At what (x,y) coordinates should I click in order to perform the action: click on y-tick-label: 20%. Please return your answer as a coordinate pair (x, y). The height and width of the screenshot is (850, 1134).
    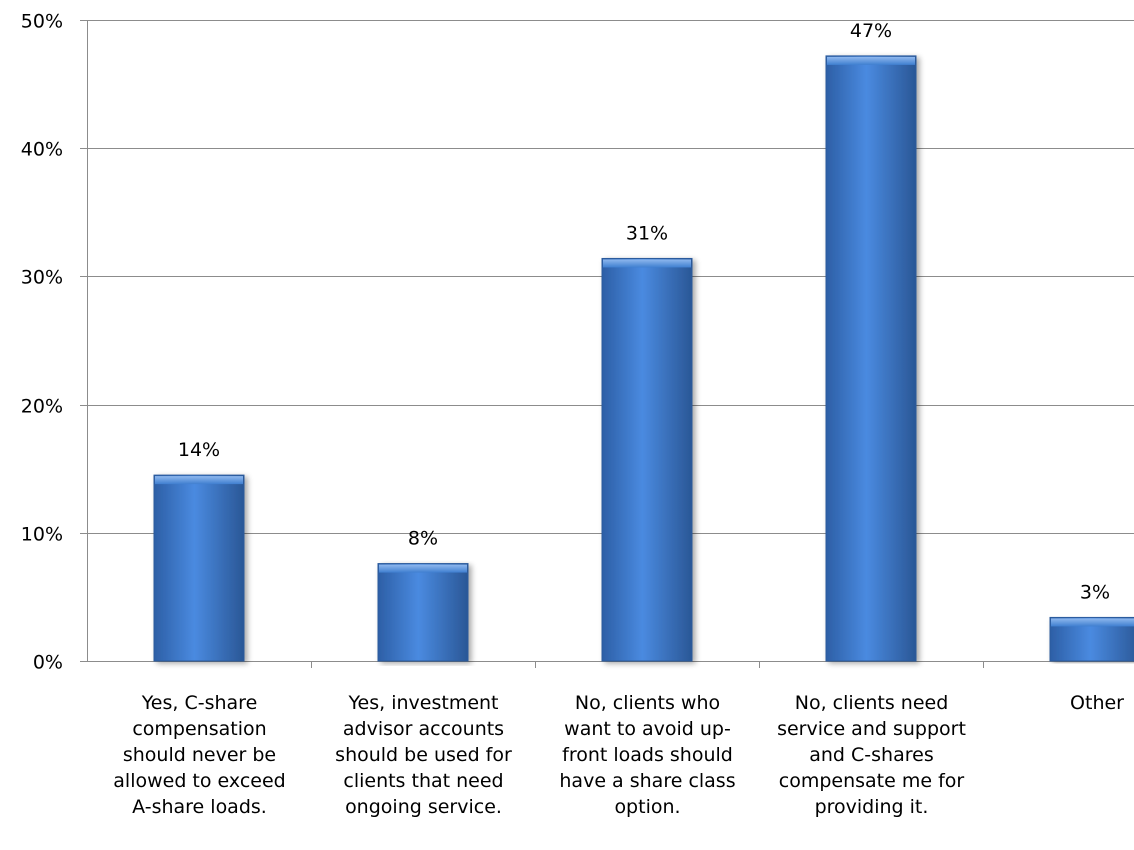
    Looking at the image, I should click on (42, 407).